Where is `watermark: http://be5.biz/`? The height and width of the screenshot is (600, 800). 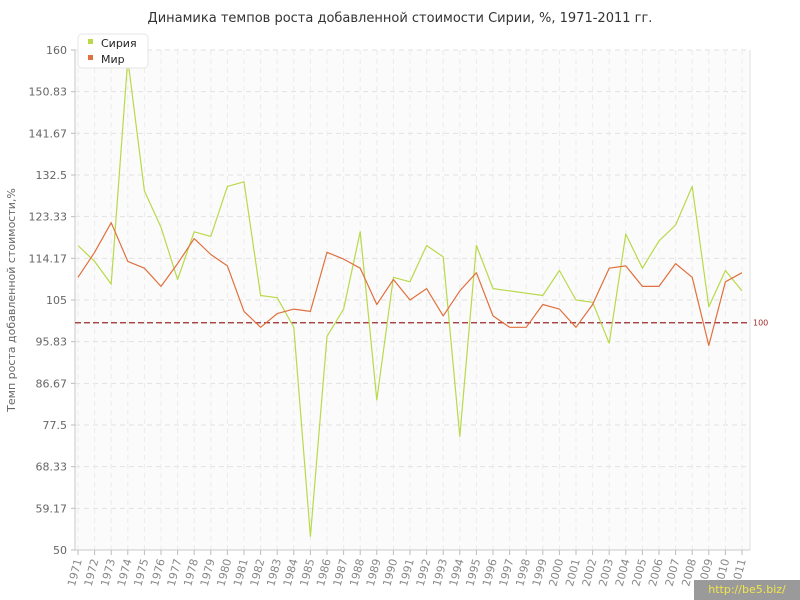
watermark: http://be5.biz/ is located at coordinates (747, 590).